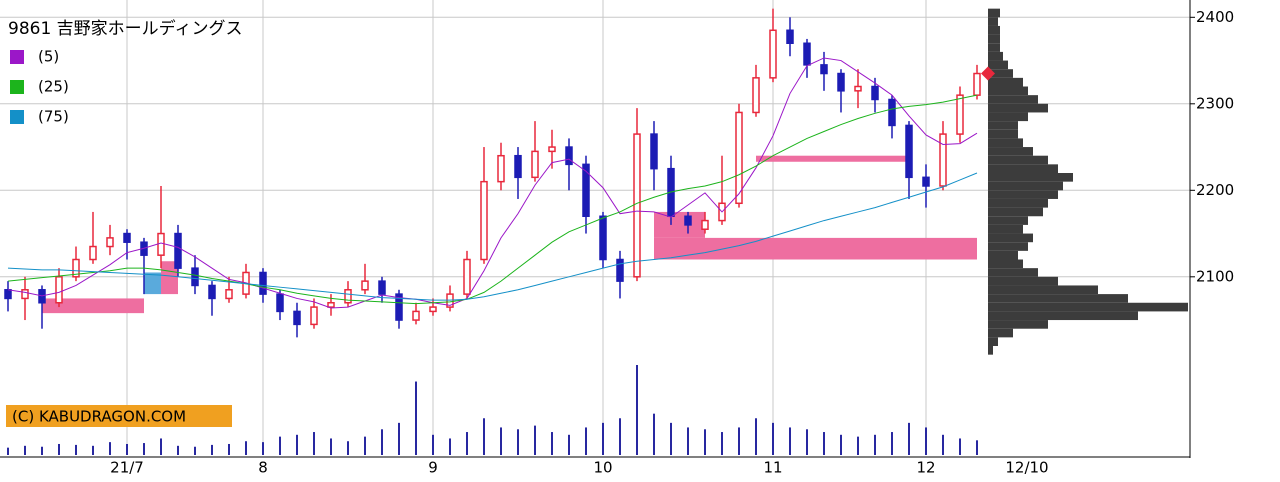 Image resolution: width=1280 pixels, height=482 pixels. Describe the element at coordinates (925, 468) in the screenshot. I see `x-tick-label: 12` at that location.